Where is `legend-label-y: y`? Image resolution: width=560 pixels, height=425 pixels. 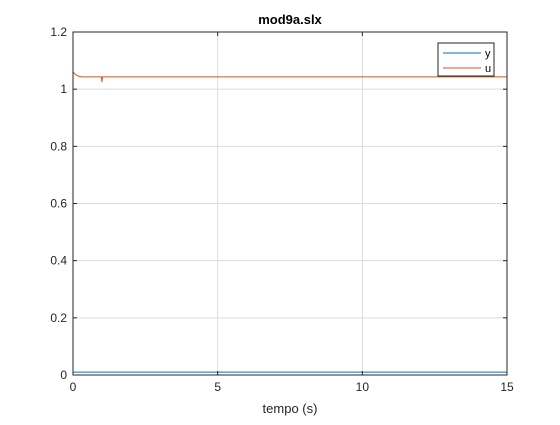
legend-label-y: y is located at coordinates (488, 54).